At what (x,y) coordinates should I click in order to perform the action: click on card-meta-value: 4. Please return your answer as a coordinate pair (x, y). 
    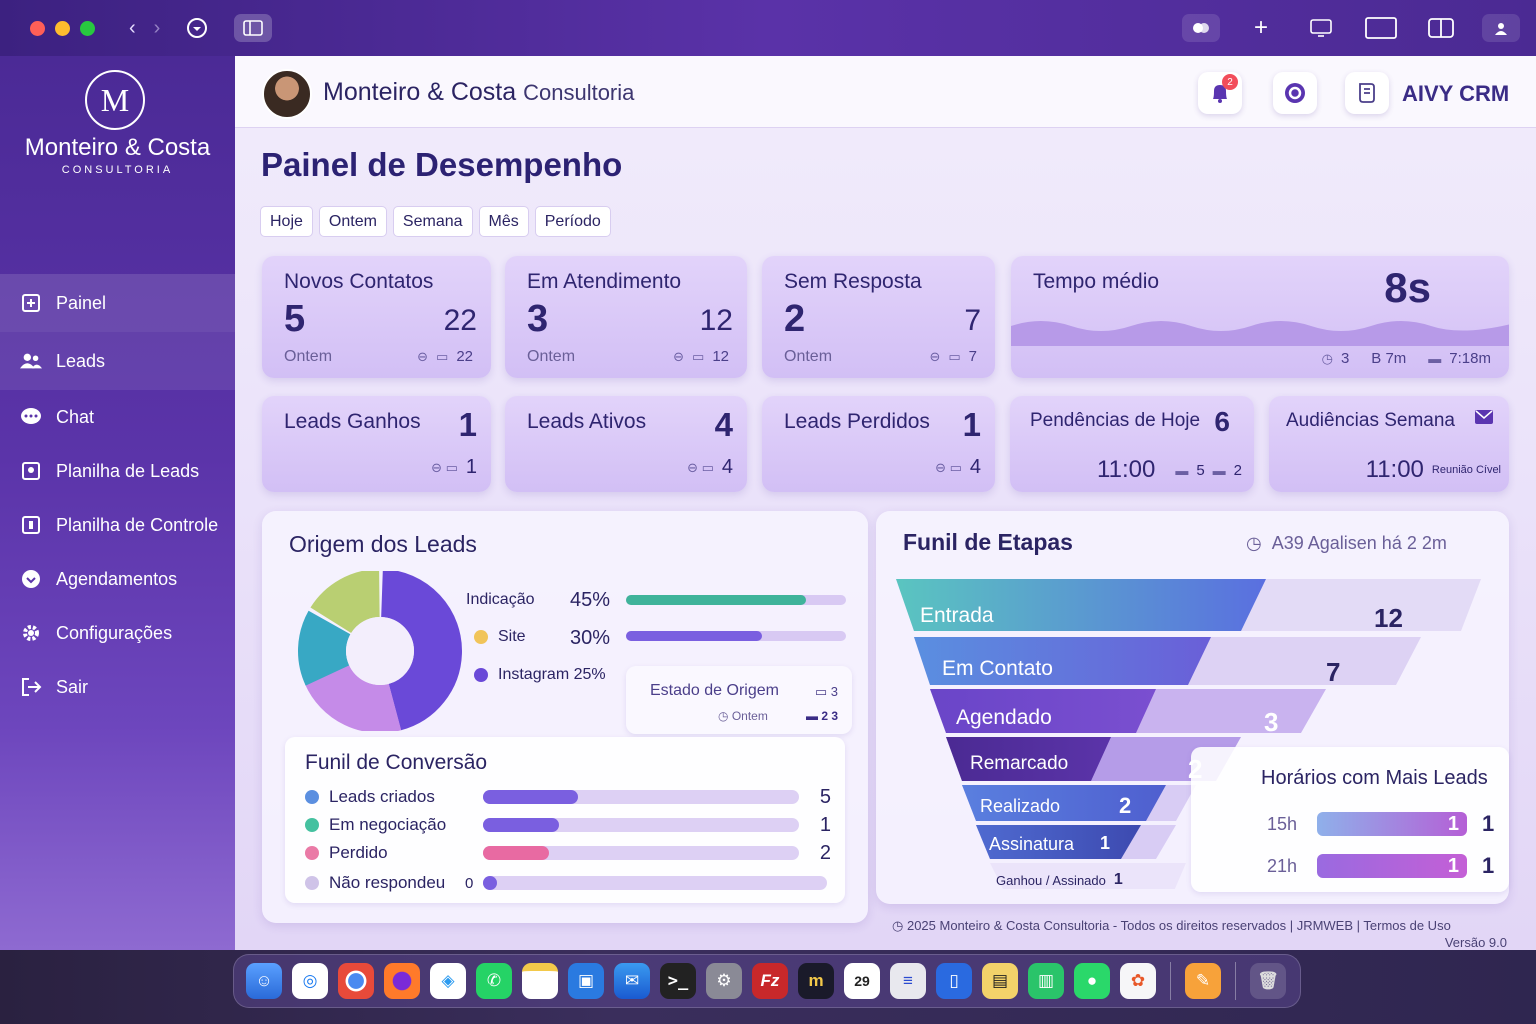
    Looking at the image, I should click on (727, 467).